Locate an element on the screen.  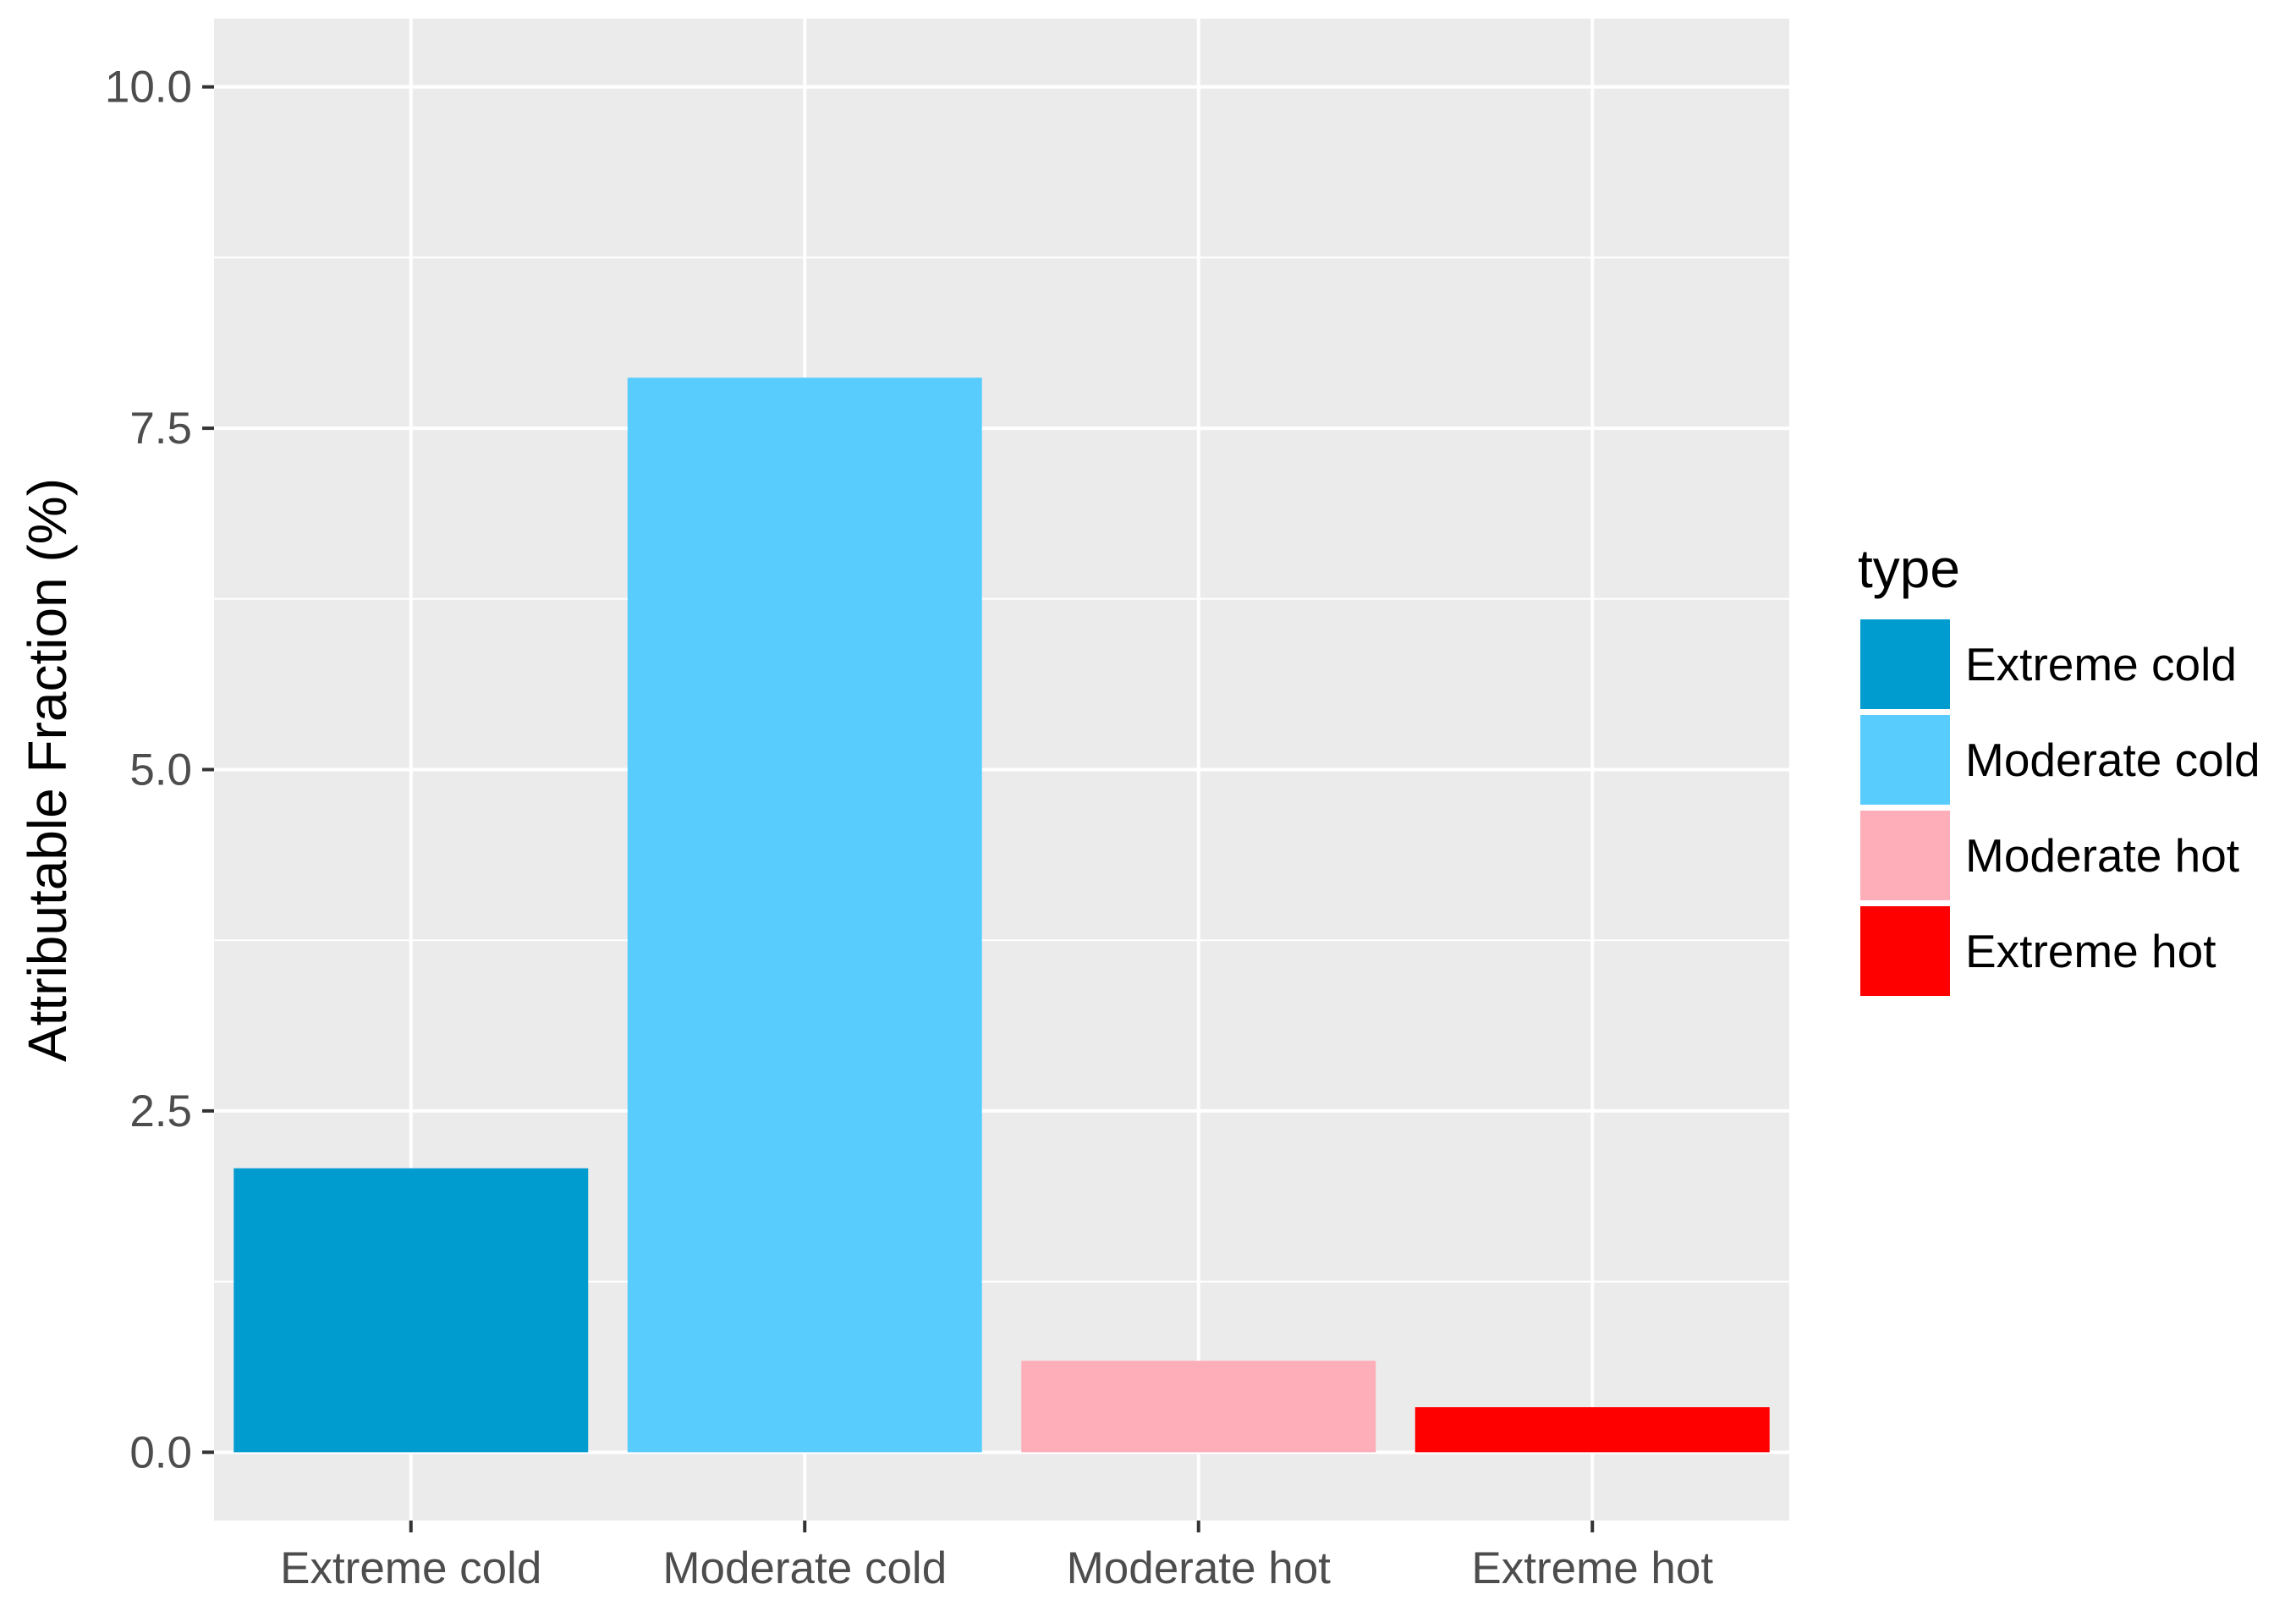
y-tick-label: 10.0 is located at coordinates (148, 88).